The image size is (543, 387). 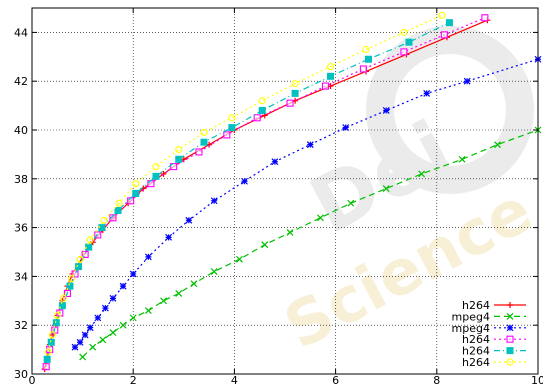 What do you see at coordinates (234, 380) in the screenshot?
I see `x-tick-label: 4` at bounding box center [234, 380].